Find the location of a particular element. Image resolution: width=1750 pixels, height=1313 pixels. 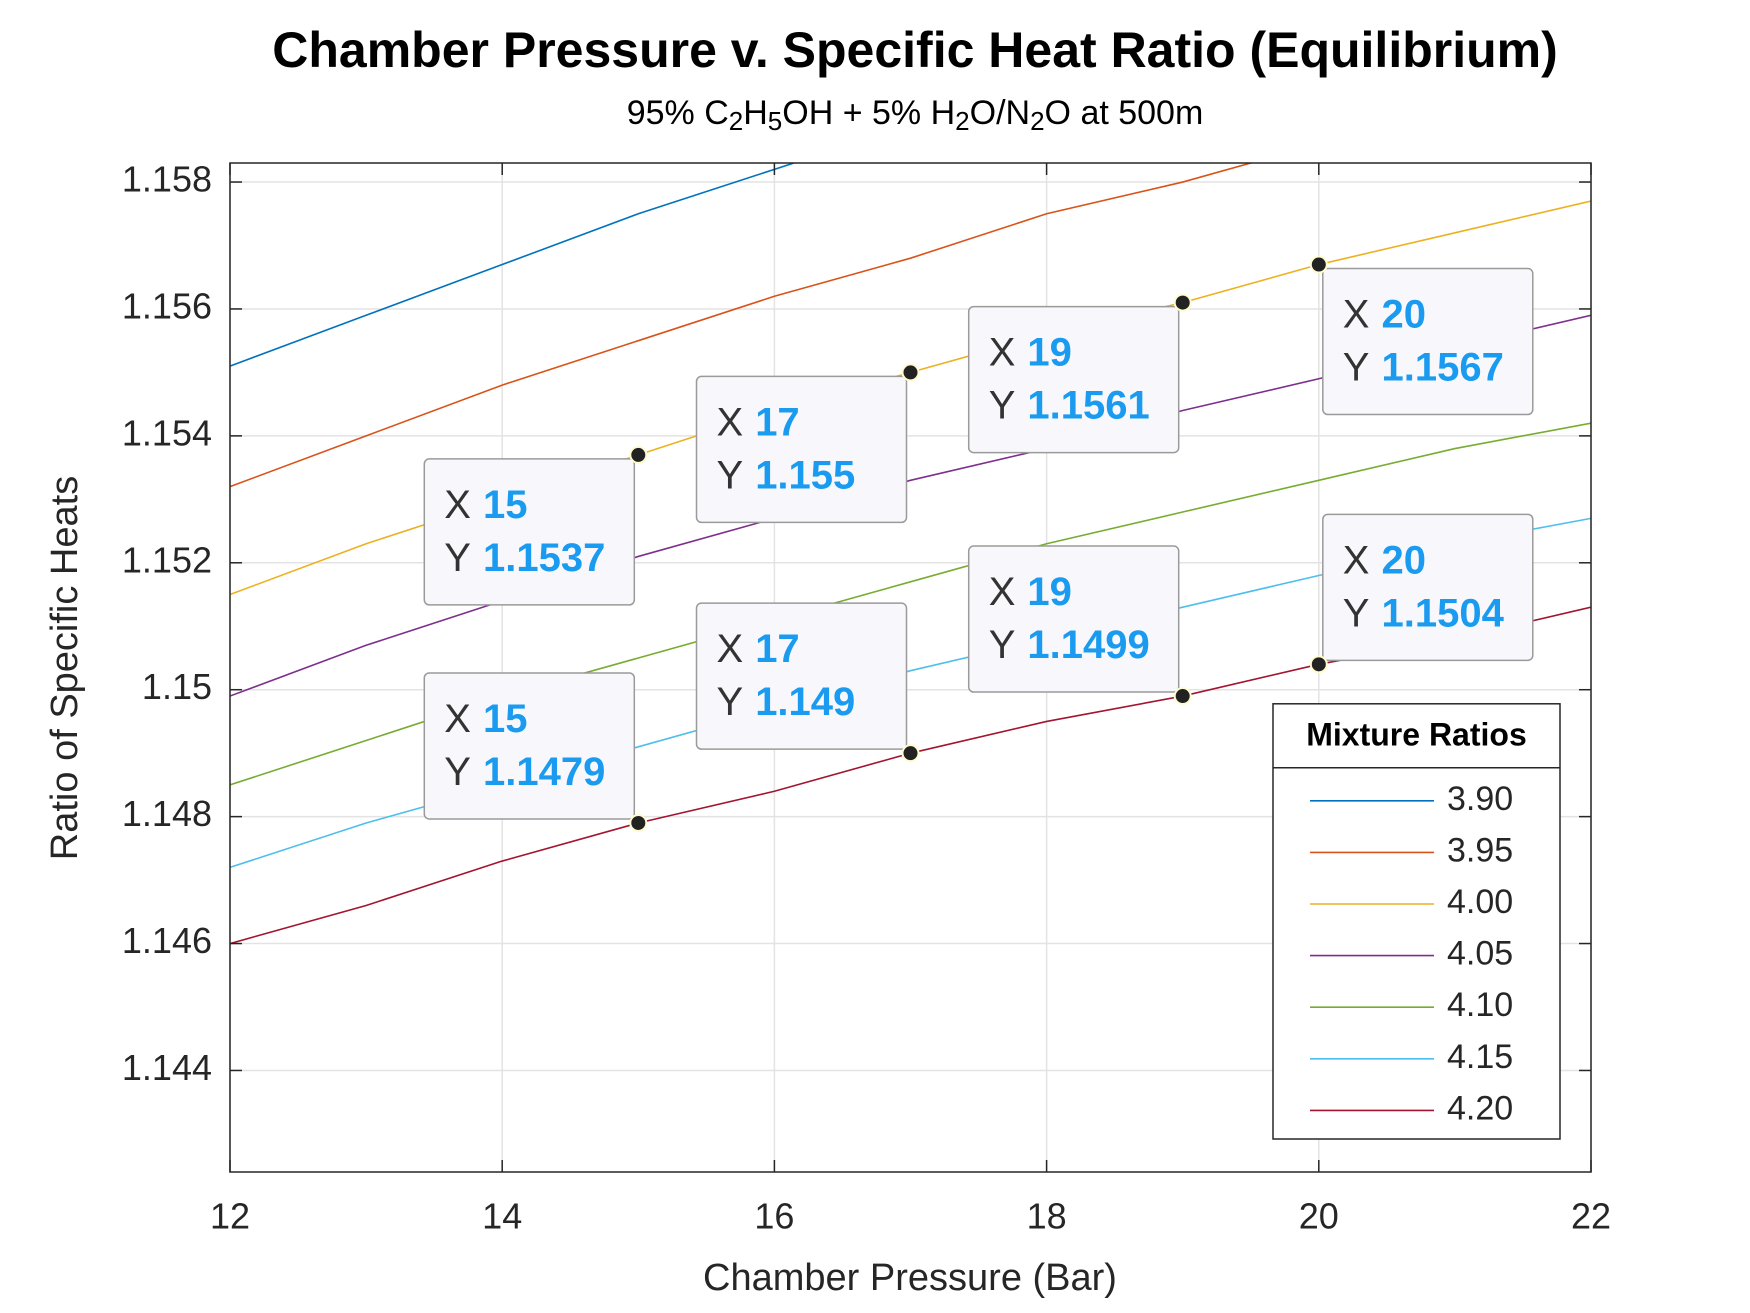

data-tip: X 19Y 1.1499 is located at coordinates (1079, 625).